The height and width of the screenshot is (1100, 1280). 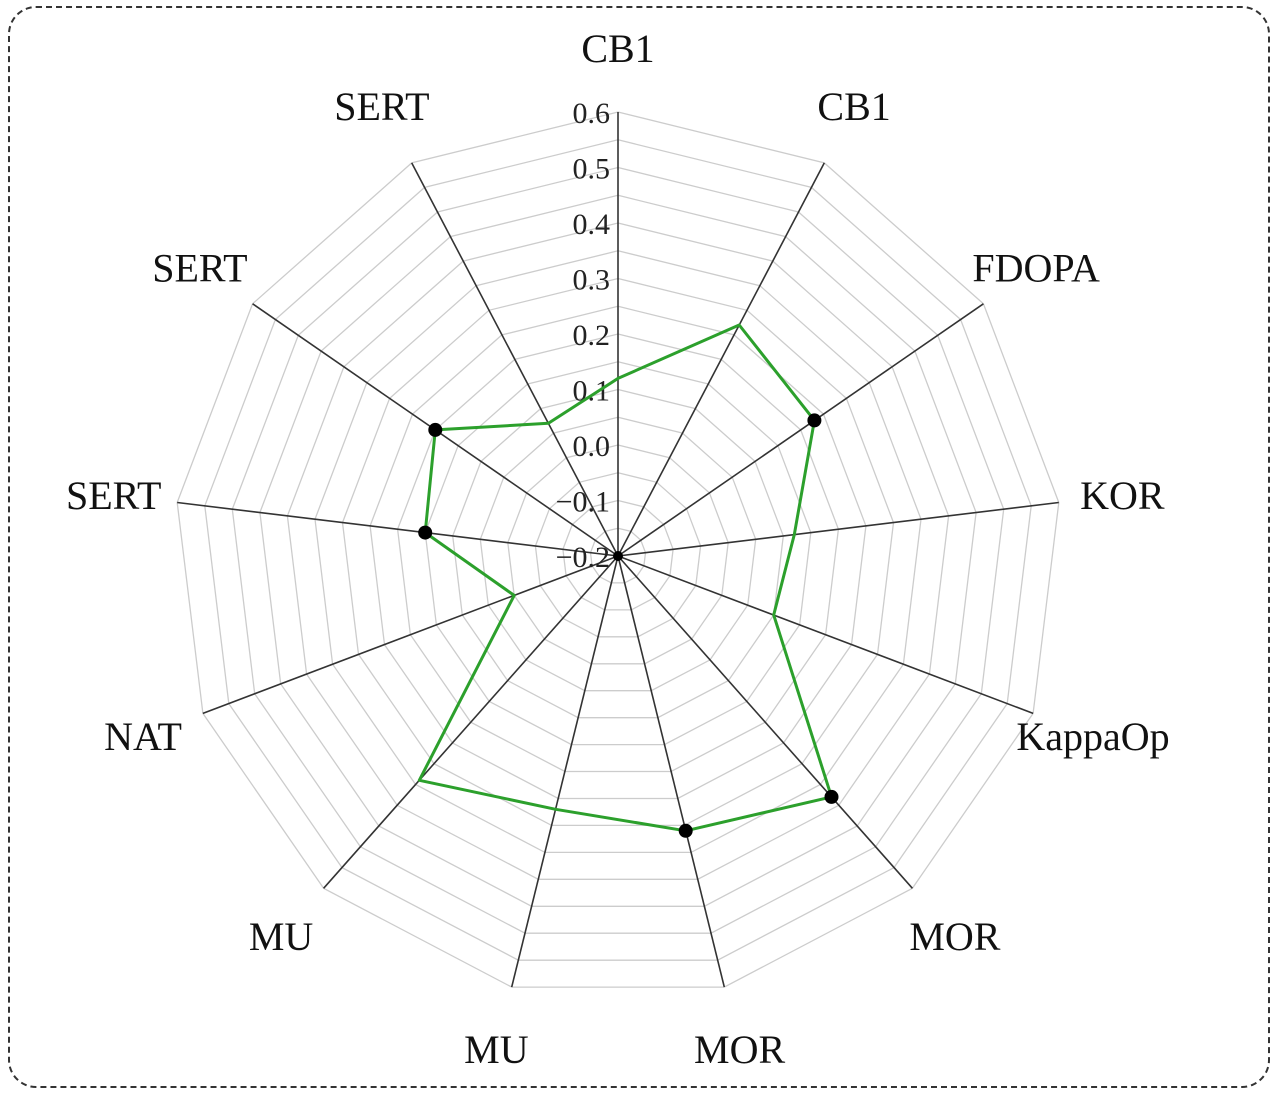 What do you see at coordinates (1092, 736) in the screenshot?
I see `axis-label: KappaOp` at bounding box center [1092, 736].